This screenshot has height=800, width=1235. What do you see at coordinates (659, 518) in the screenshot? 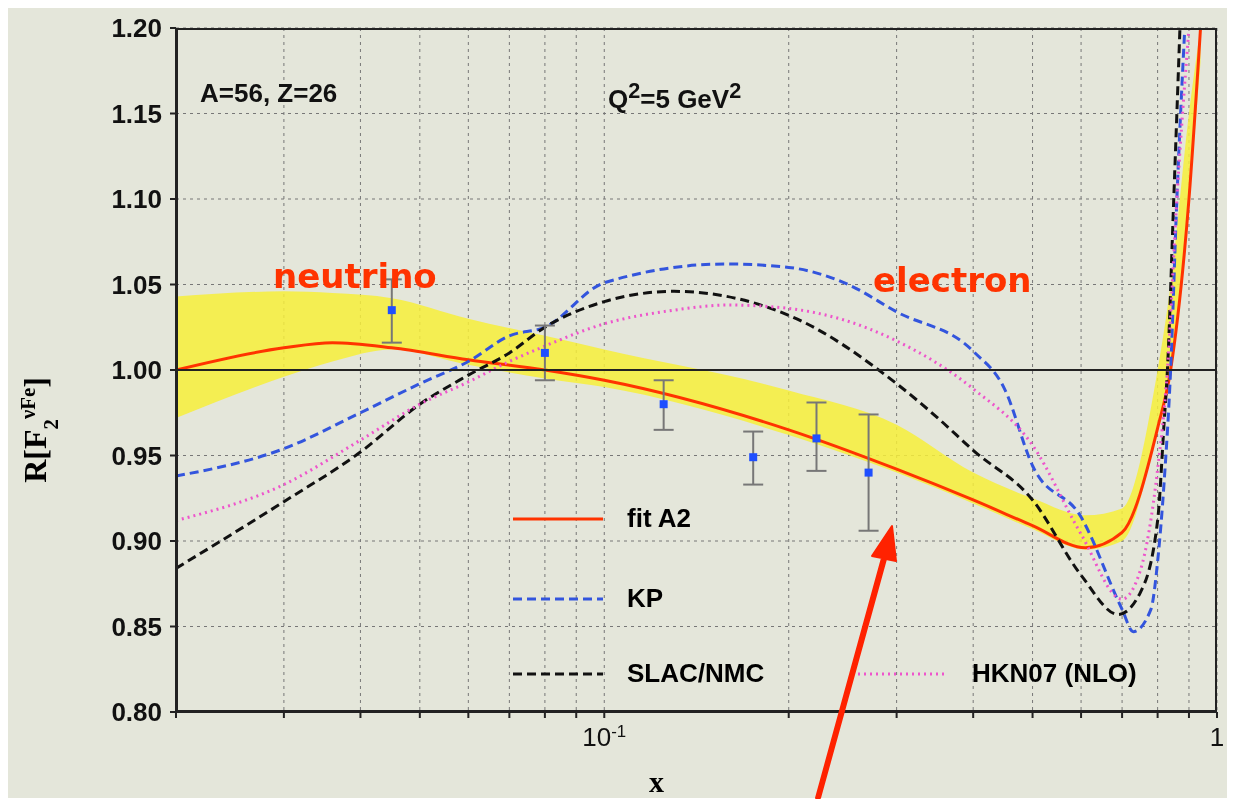
I see `legend-label: fit A2` at bounding box center [659, 518].